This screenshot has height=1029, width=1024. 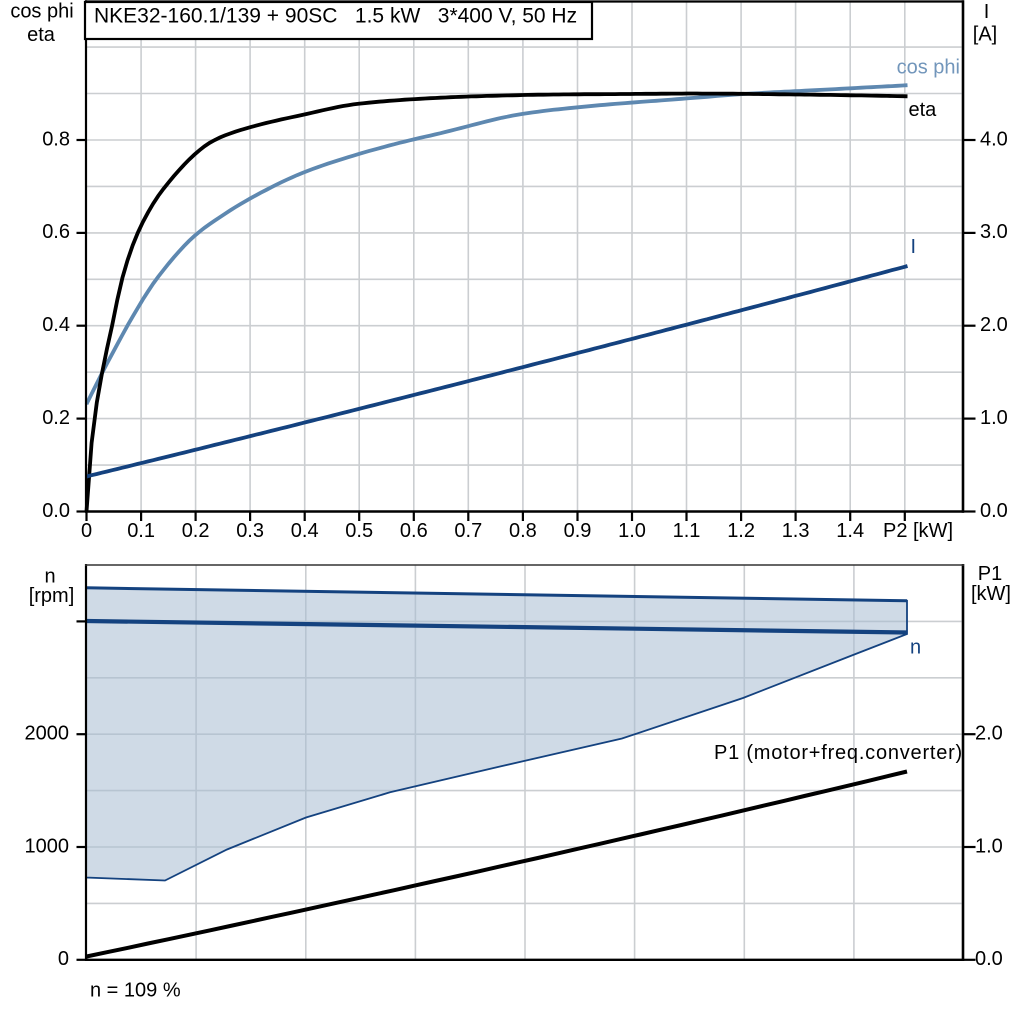 I want to click on svg-text: 1.2, so click(x=741, y=531).